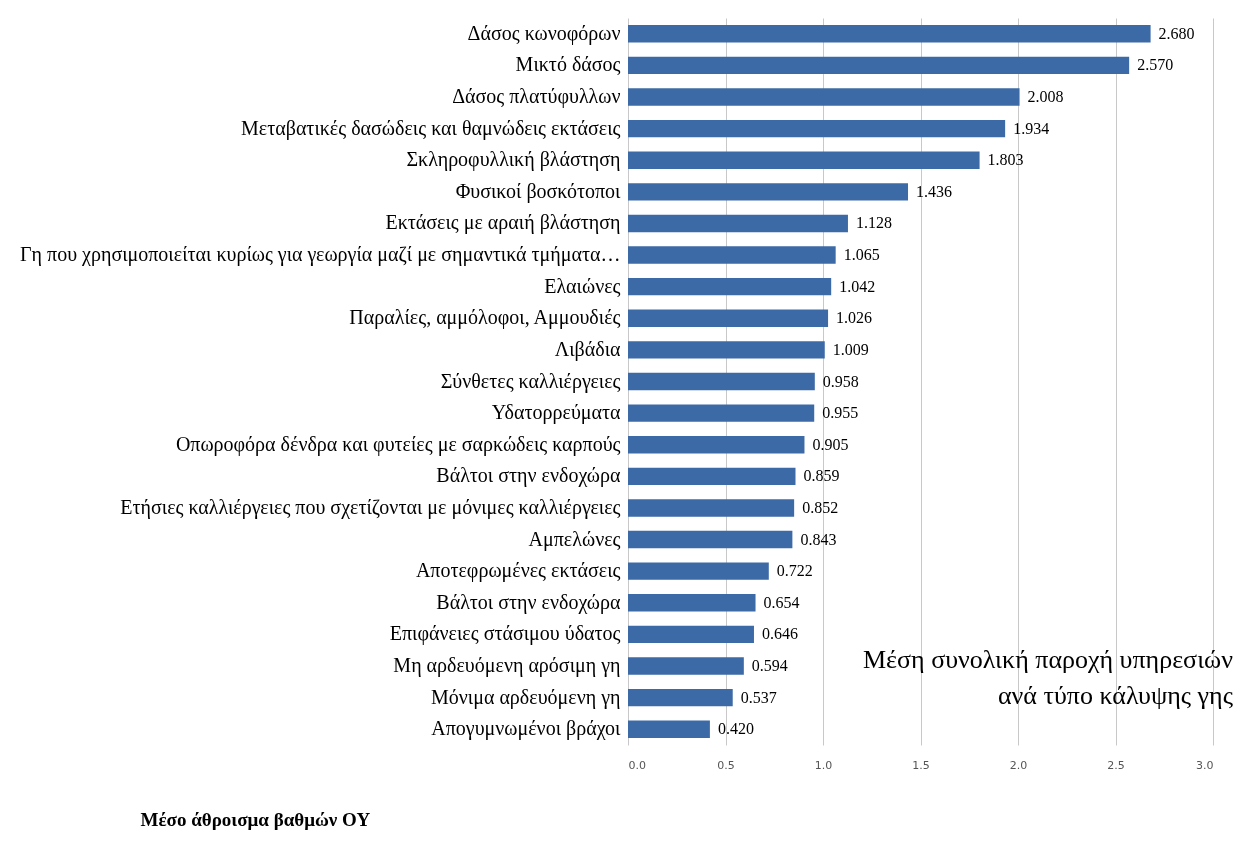 The width and height of the screenshot is (1246, 844). I want to click on data-label: 1.009, so click(850, 349).